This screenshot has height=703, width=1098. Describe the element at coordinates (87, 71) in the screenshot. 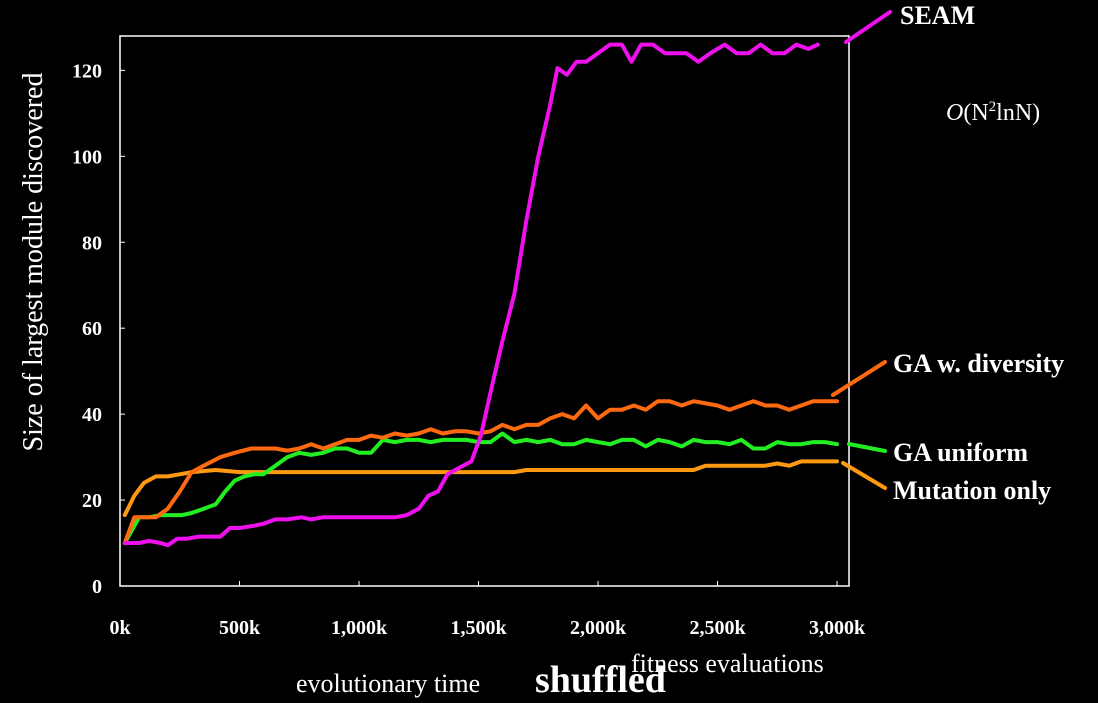

I see `y-tick-label: 120` at that location.